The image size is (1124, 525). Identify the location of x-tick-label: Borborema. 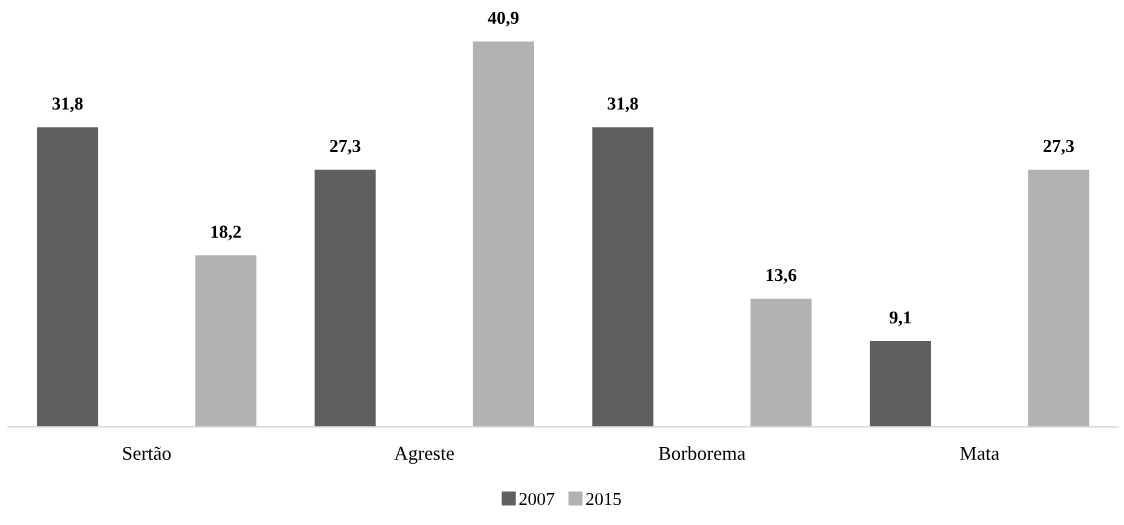
(702, 453).